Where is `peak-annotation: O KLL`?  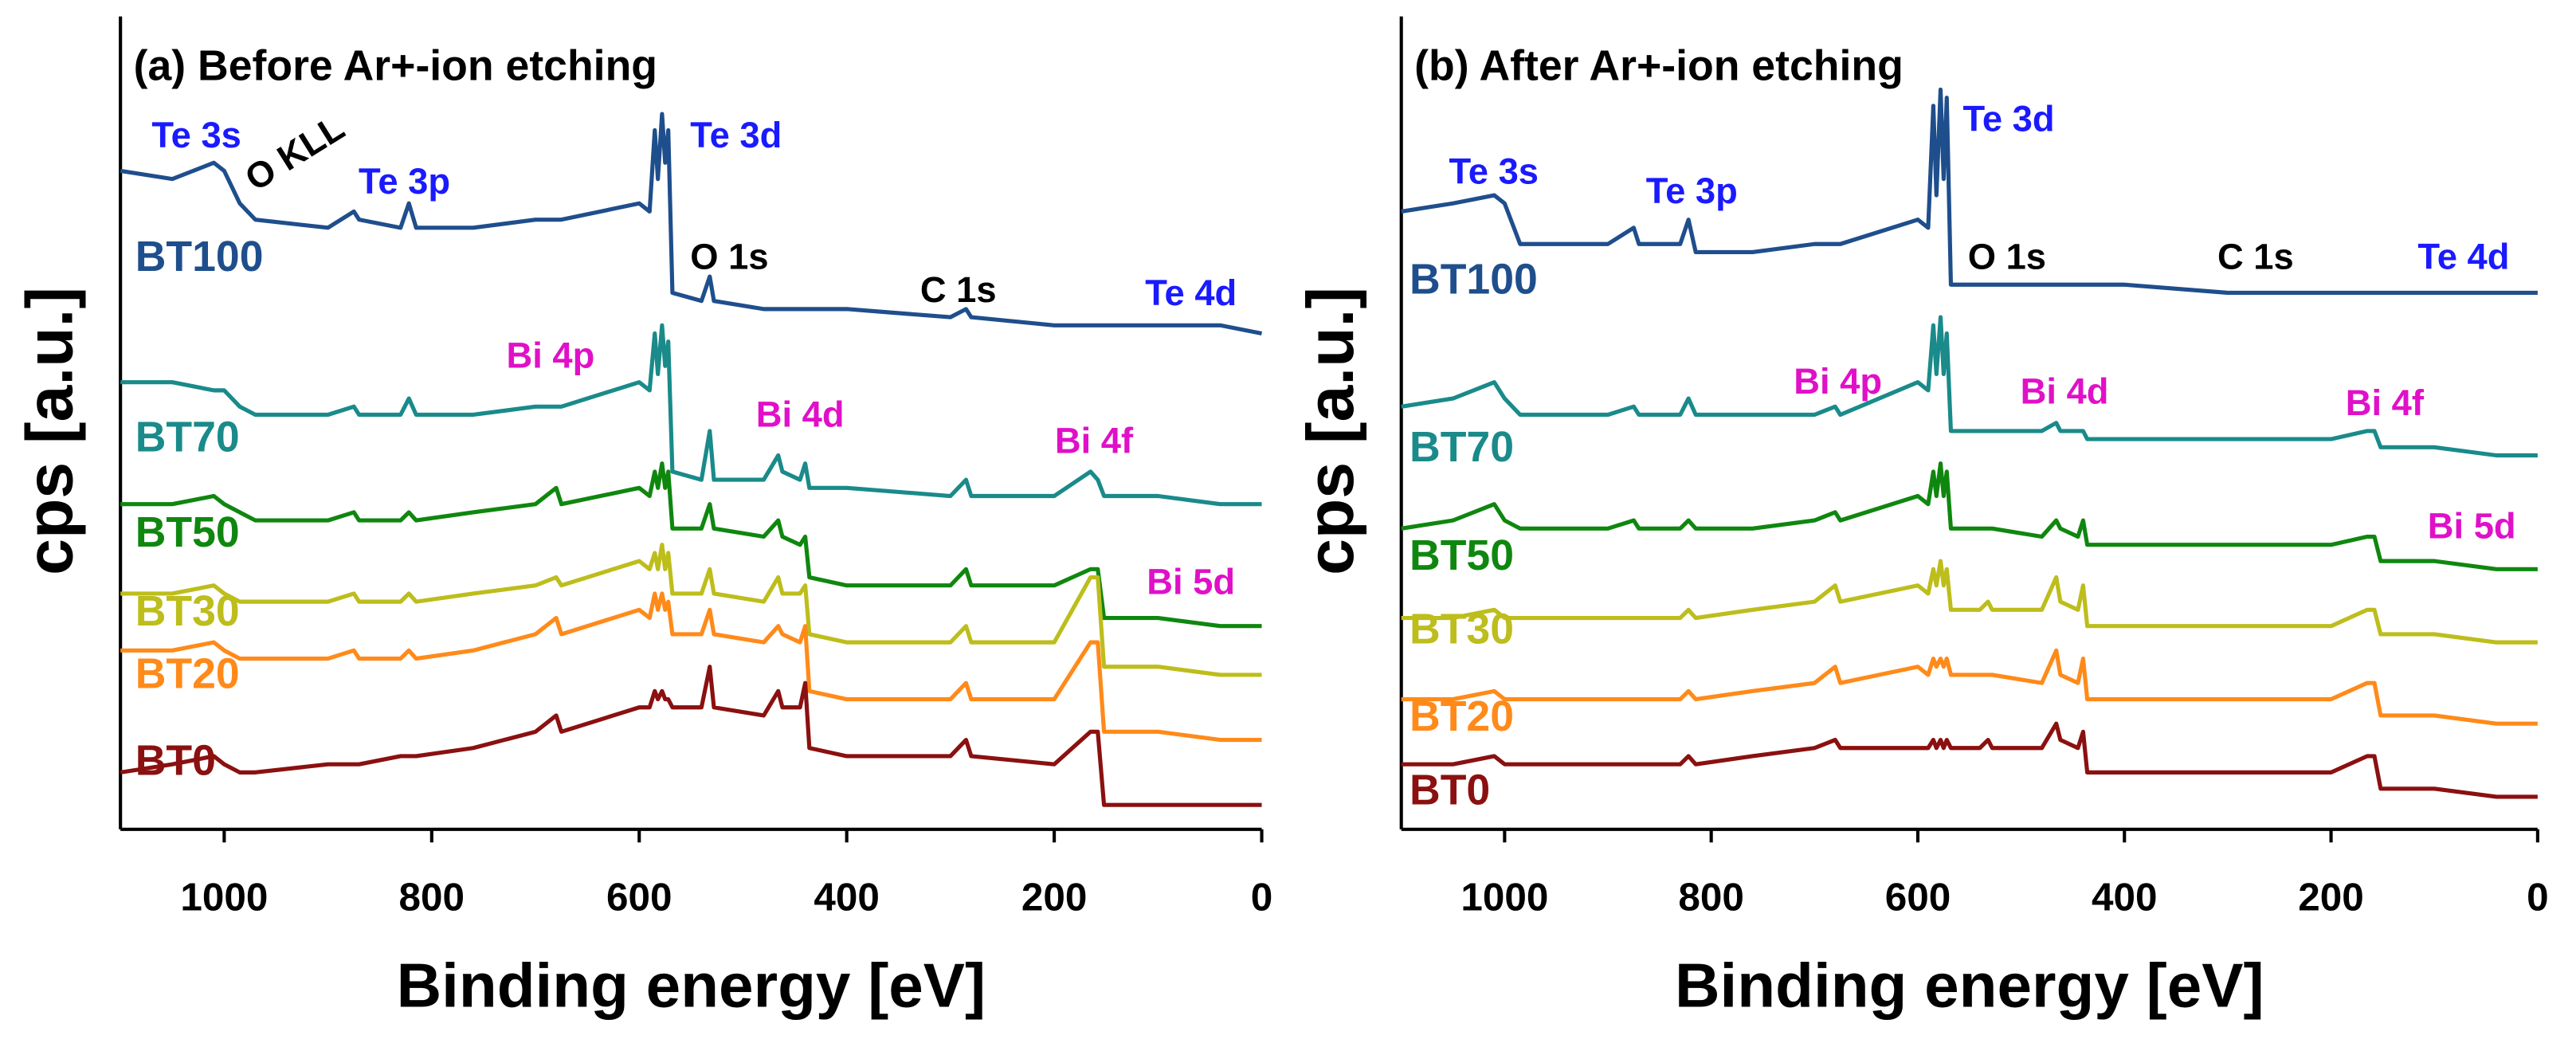
peak-annotation: O KLL is located at coordinates (294, 152).